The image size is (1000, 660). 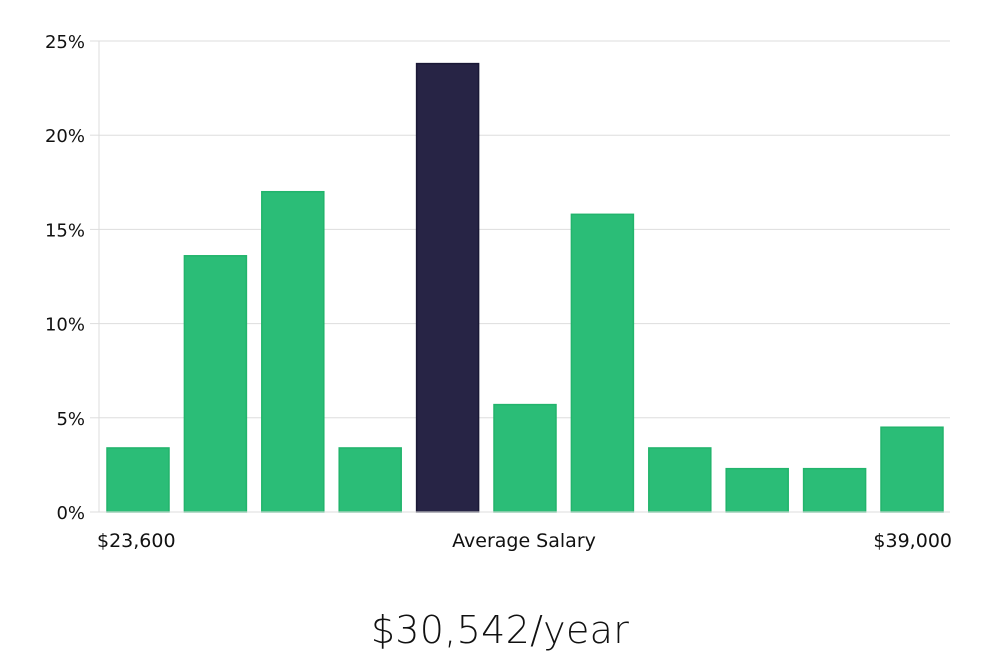 I want to click on y-axis-ticks: 0% 5% 10% 15% 20% 25%, so click(x=72, y=278).